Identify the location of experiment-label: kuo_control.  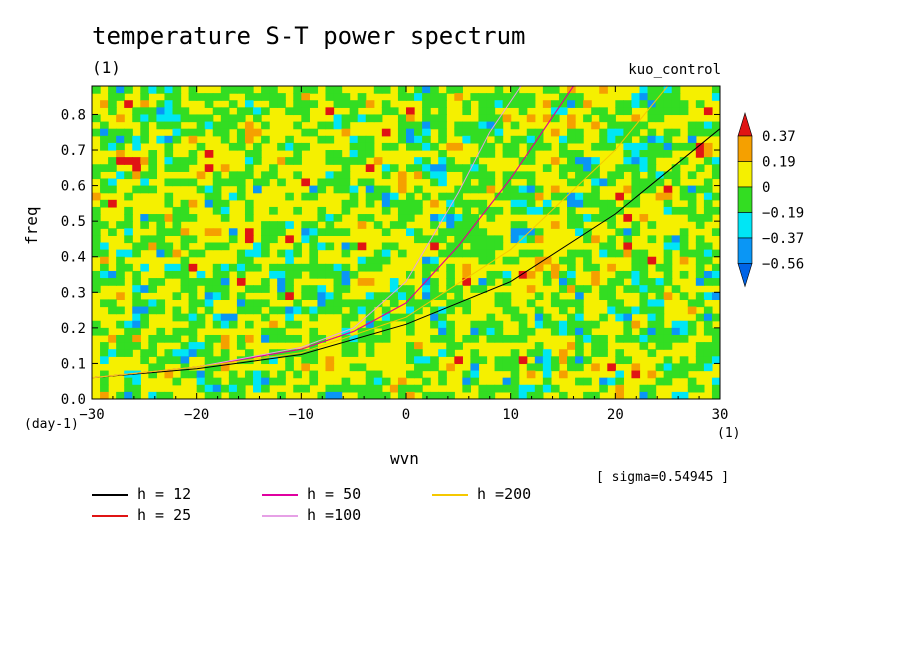
(674, 70).